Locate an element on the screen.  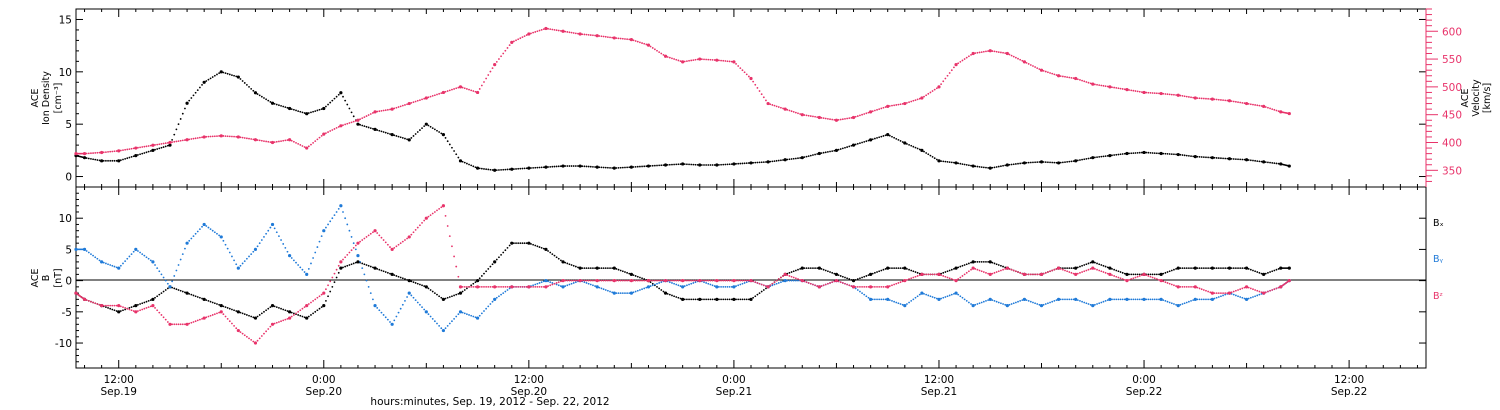
time-tick-label: 0:00 is located at coordinates (324, 380).